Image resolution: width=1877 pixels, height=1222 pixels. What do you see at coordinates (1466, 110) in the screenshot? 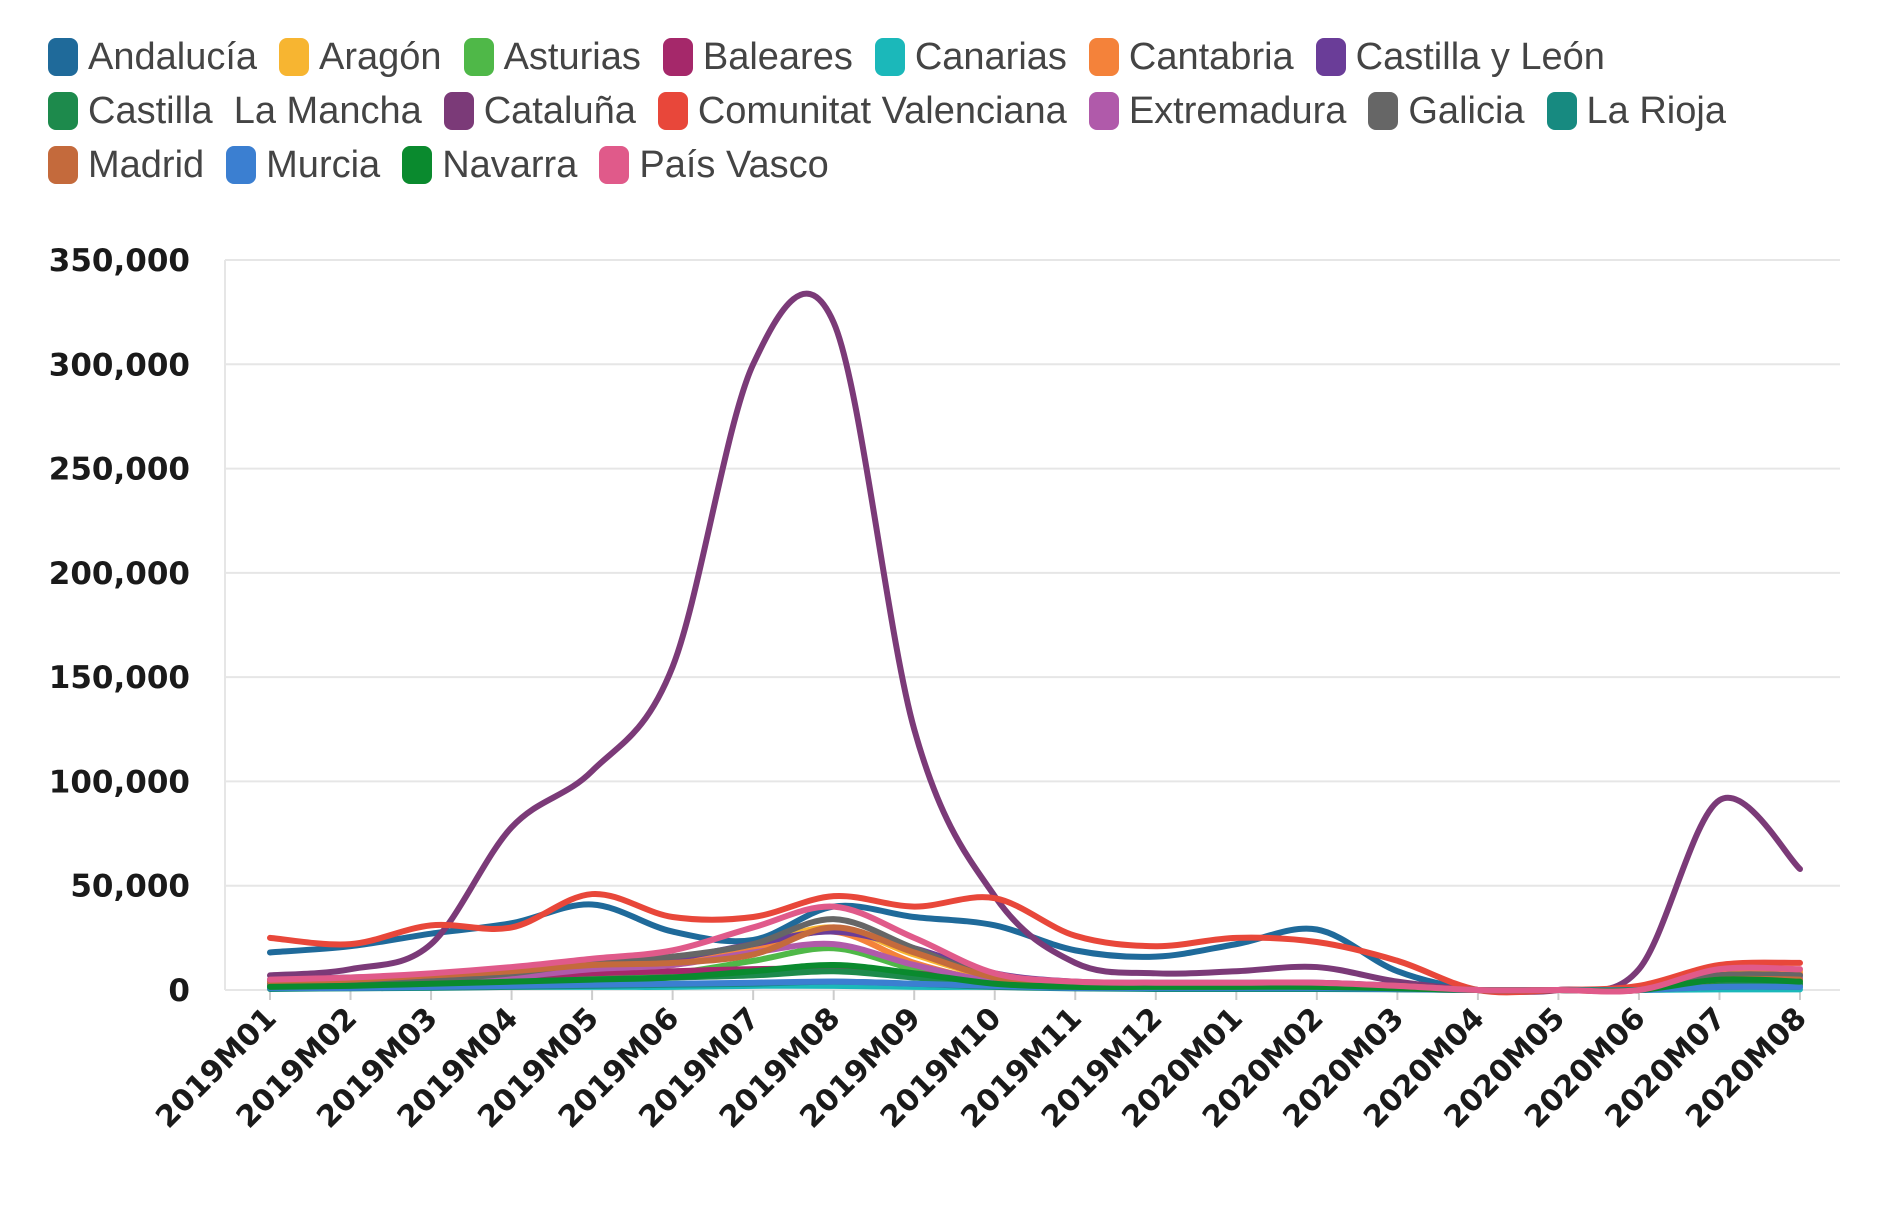
I see `legend-label: Galicia` at bounding box center [1466, 110].